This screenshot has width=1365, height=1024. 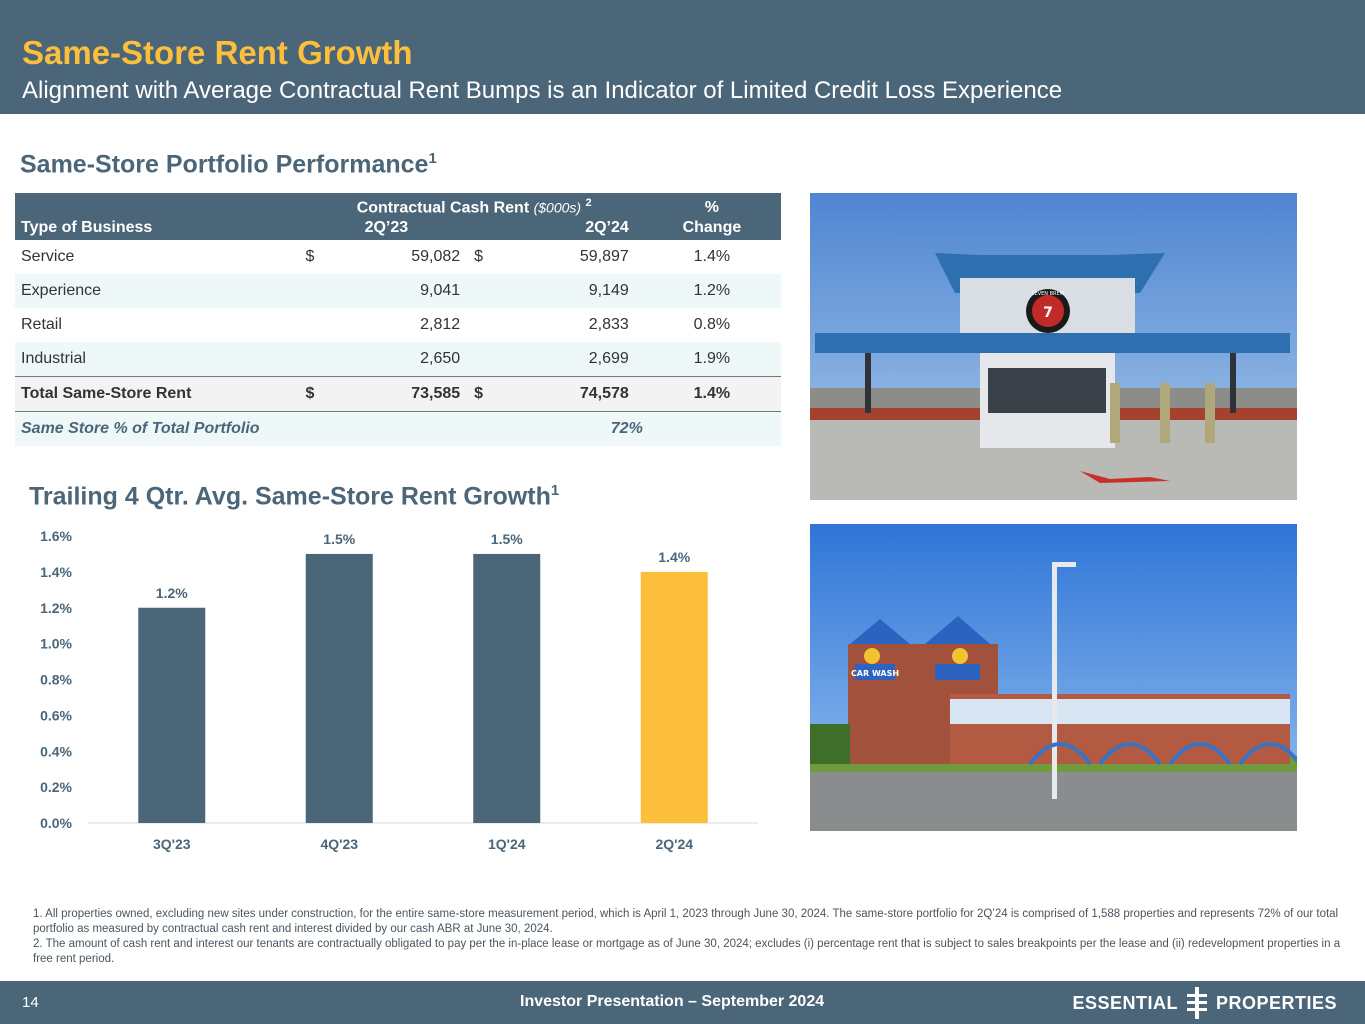 What do you see at coordinates (217, 52) in the screenshot?
I see `page-title: Same-Store Rent Growth` at bounding box center [217, 52].